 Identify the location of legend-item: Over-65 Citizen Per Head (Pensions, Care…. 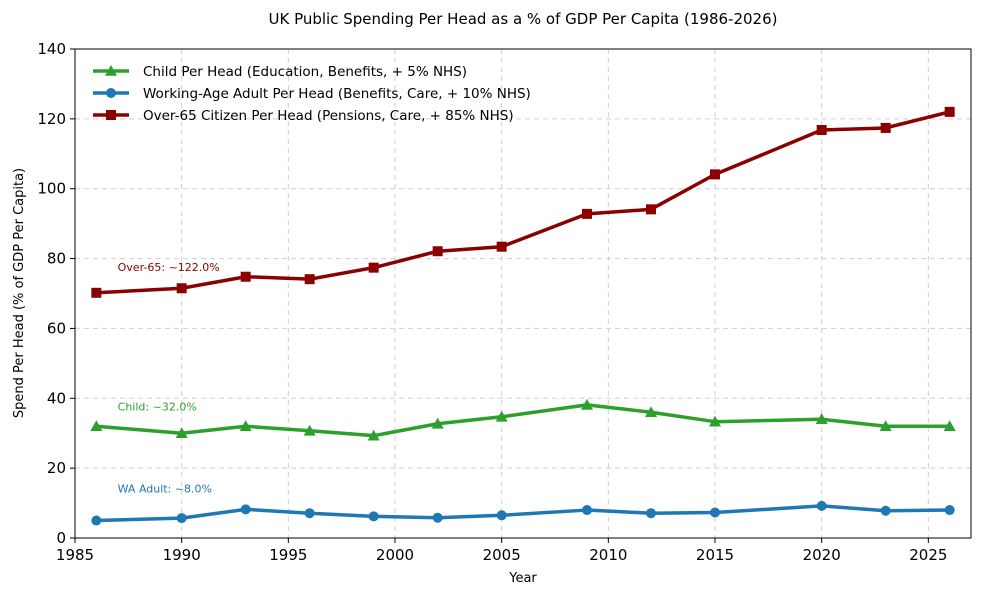
(303, 116).